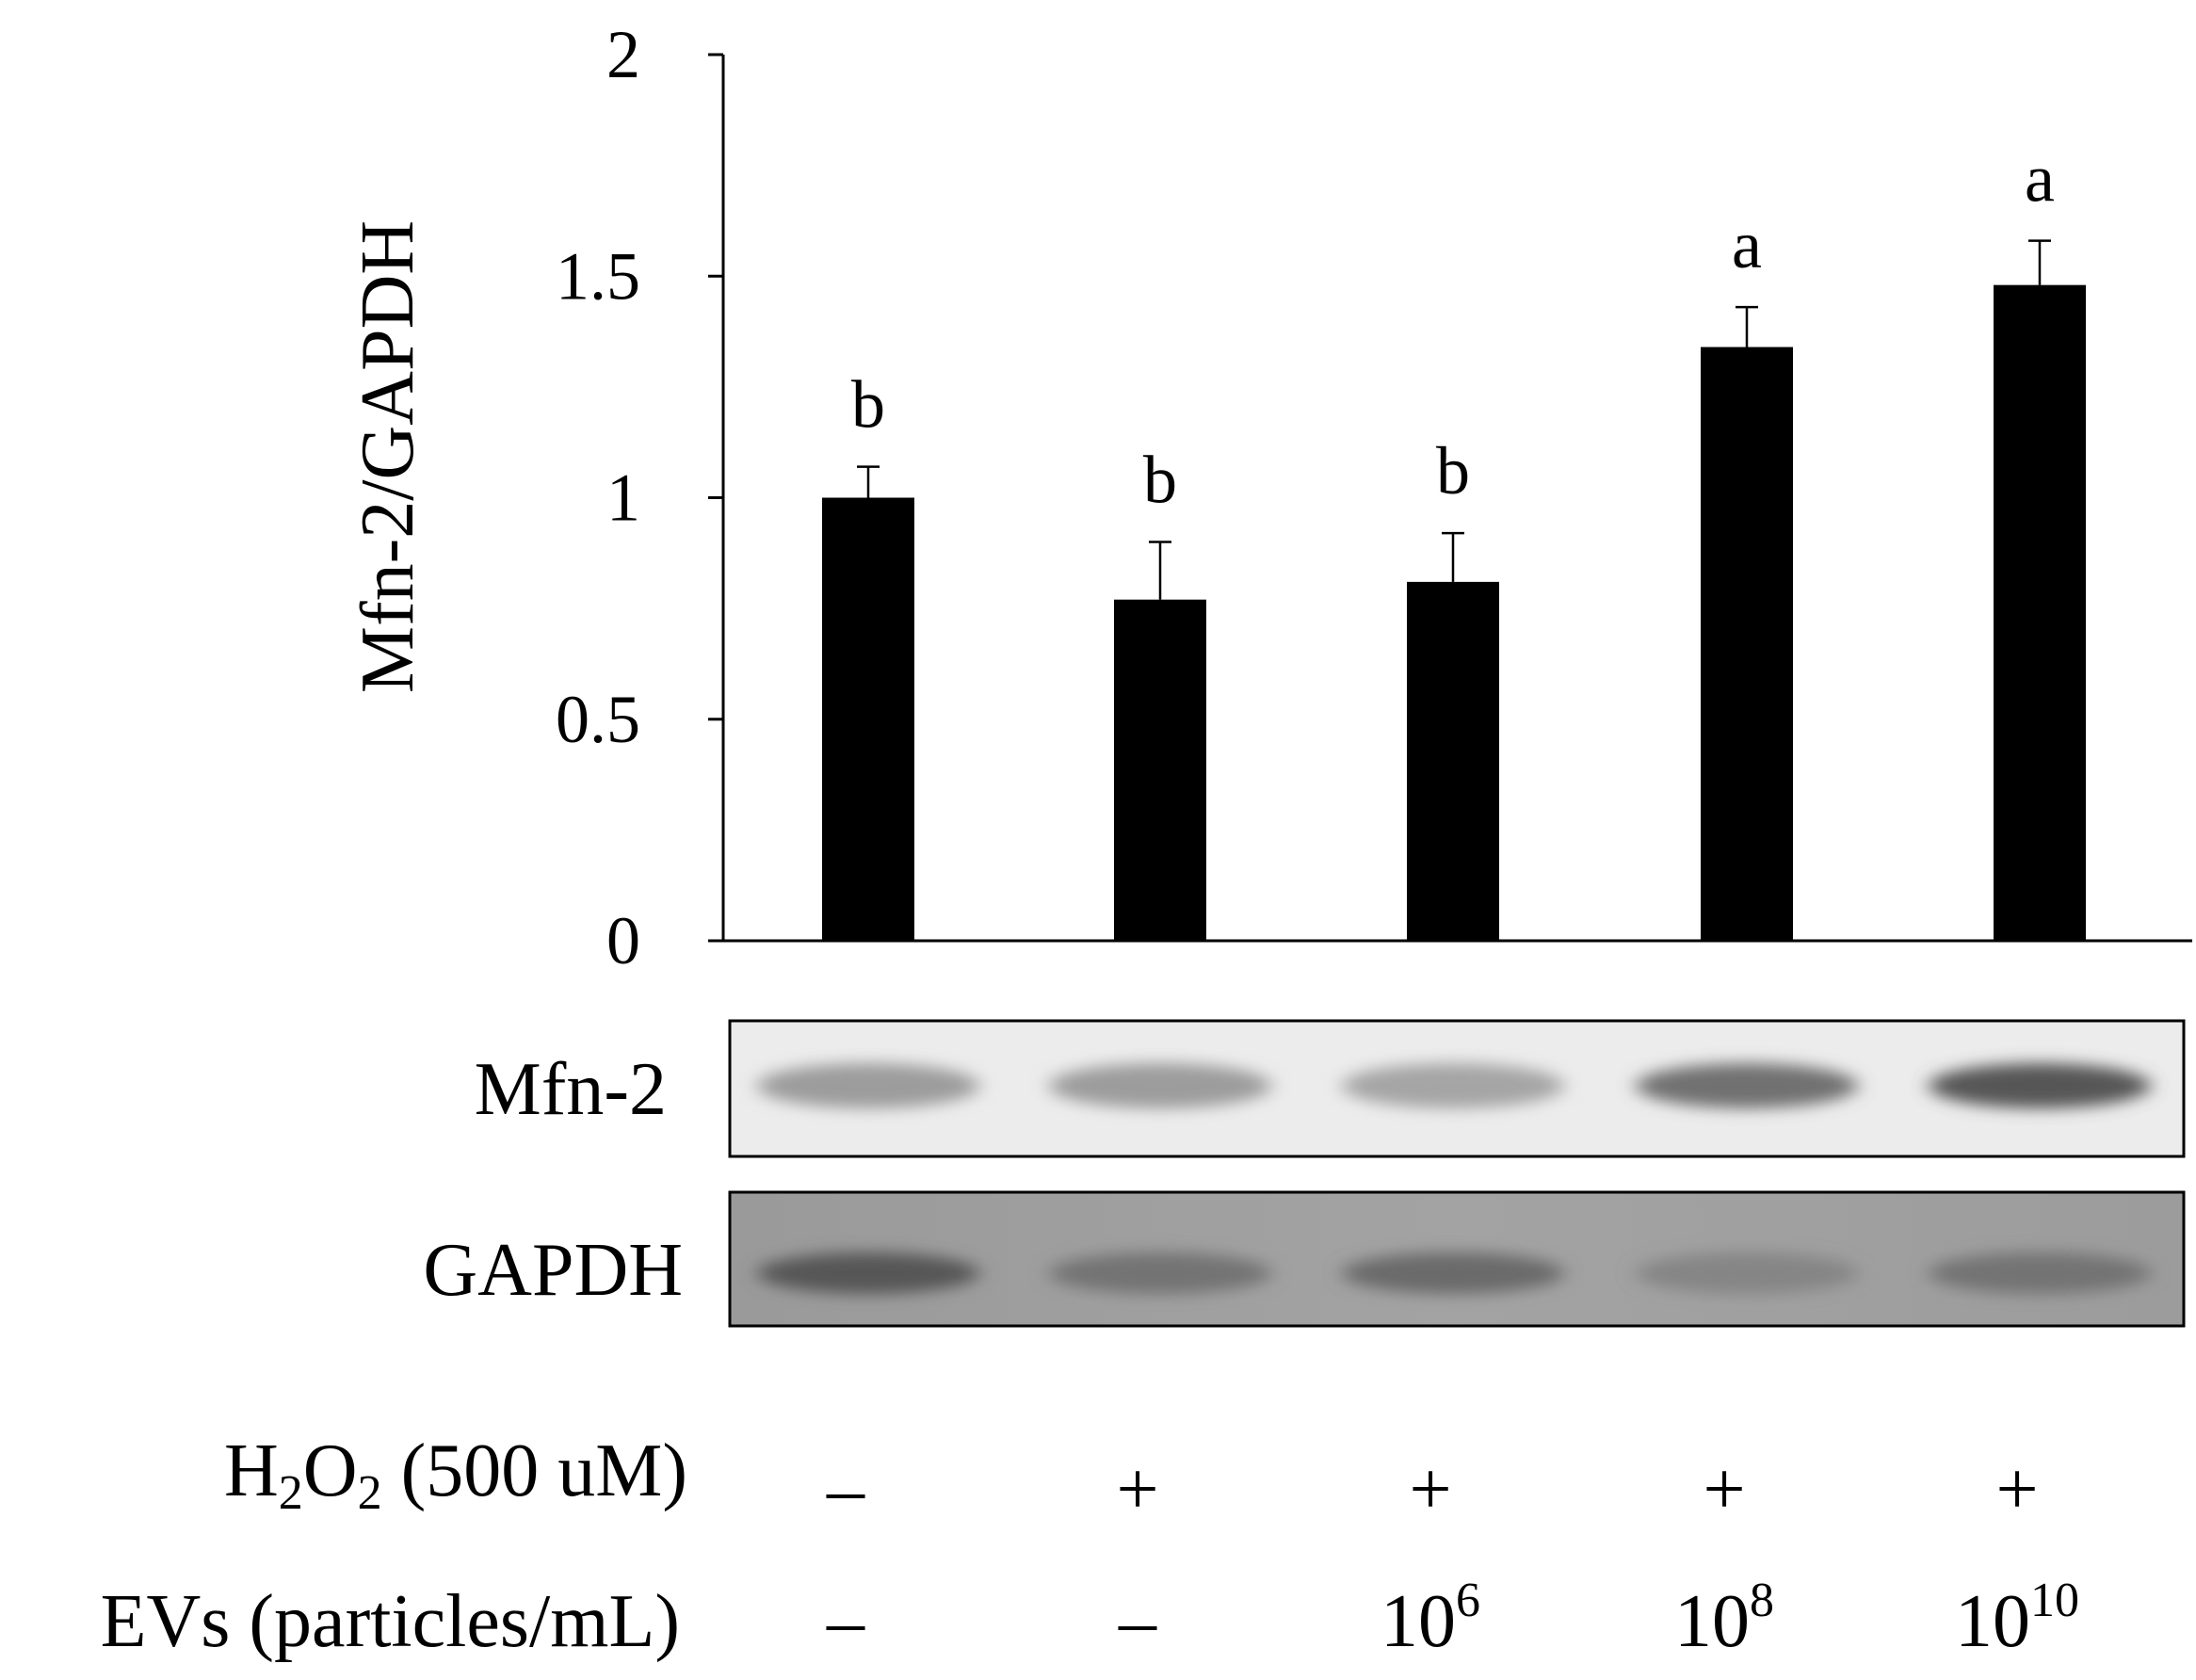 Image resolution: width=2196 pixels, height=1680 pixels. I want to click on y-tick-label: 2, so click(623, 55).